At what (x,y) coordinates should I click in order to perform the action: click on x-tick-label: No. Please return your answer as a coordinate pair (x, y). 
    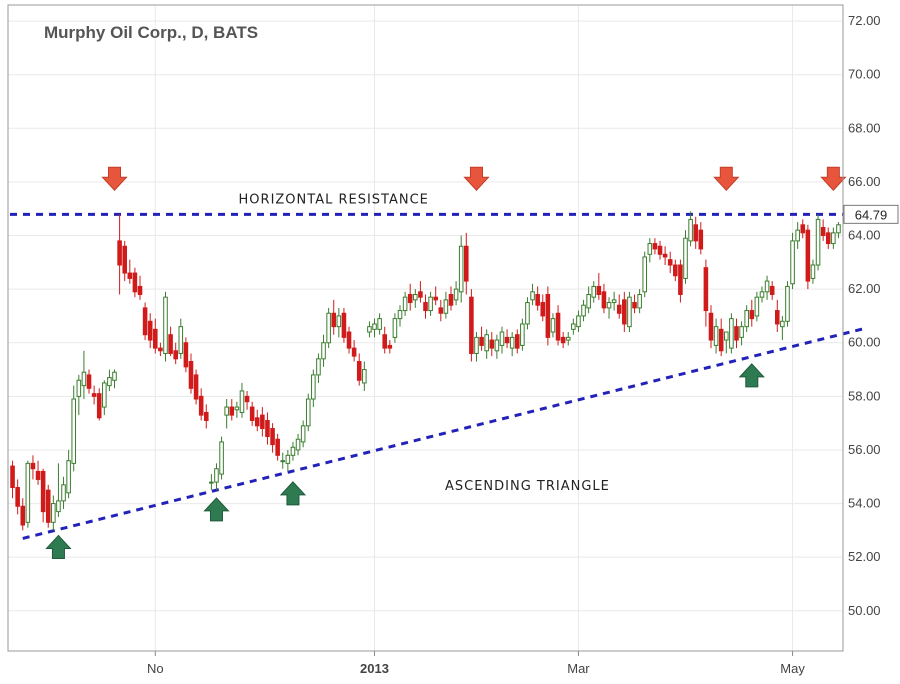
    Looking at the image, I should click on (155, 668).